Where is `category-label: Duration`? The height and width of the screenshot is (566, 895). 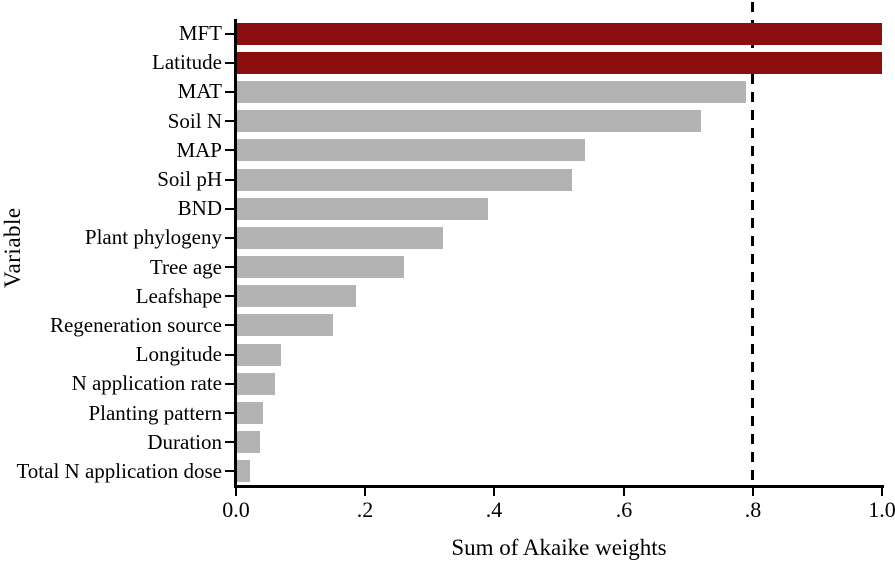 category-label: Duration is located at coordinates (184, 441).